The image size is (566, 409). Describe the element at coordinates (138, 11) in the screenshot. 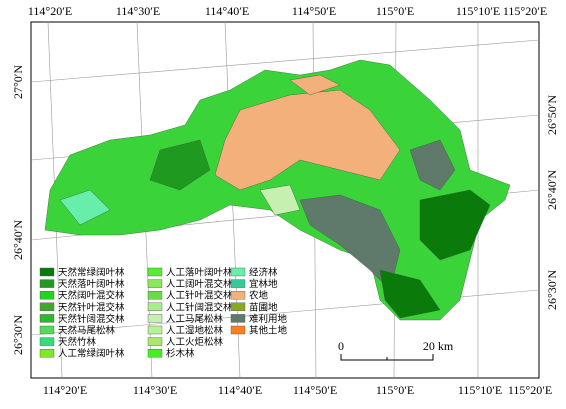

I see `top-label: 114°30′E` at that location.